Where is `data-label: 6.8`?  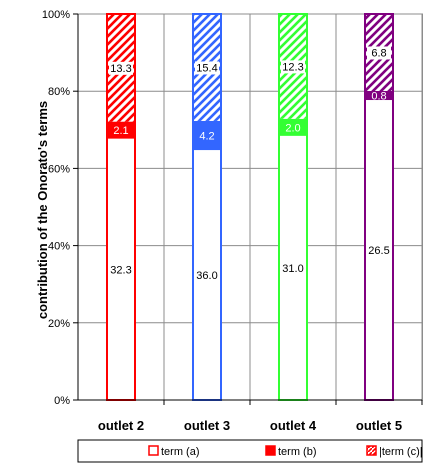 data-label: 6.8 is located at coordinates (378, 53).